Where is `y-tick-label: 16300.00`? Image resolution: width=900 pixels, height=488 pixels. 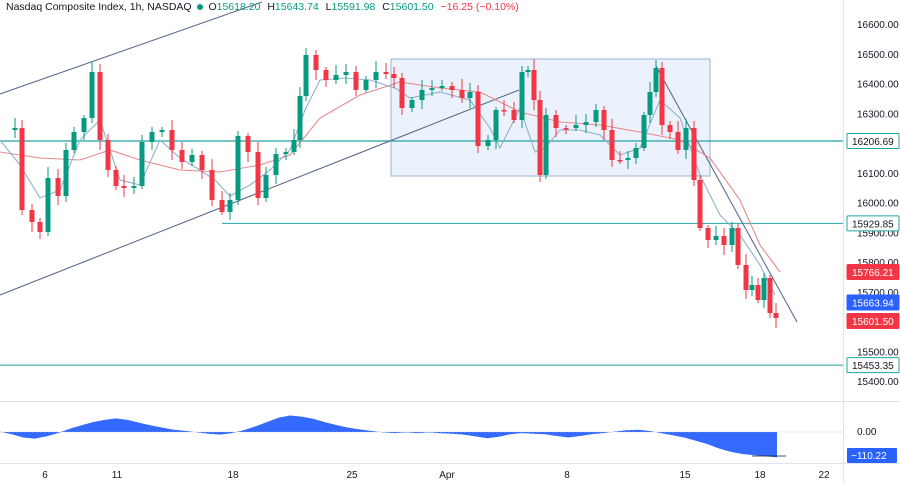 y-tick-label: 16300.00 is located at coordinates (878, 114).